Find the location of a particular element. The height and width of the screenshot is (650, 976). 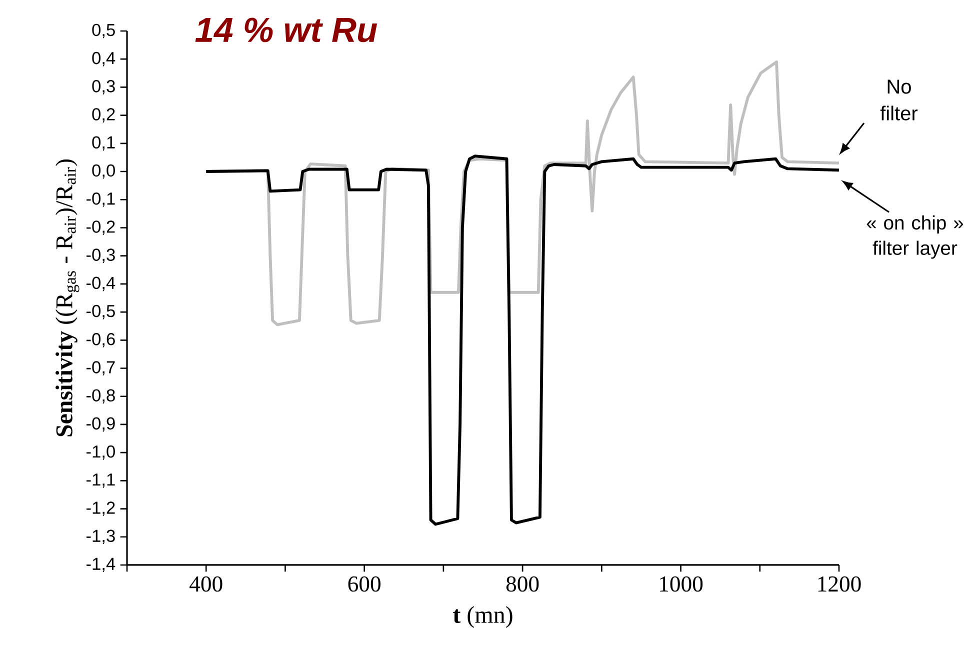

y-tick-label: -1,0 is located at coordinates (100, 452).